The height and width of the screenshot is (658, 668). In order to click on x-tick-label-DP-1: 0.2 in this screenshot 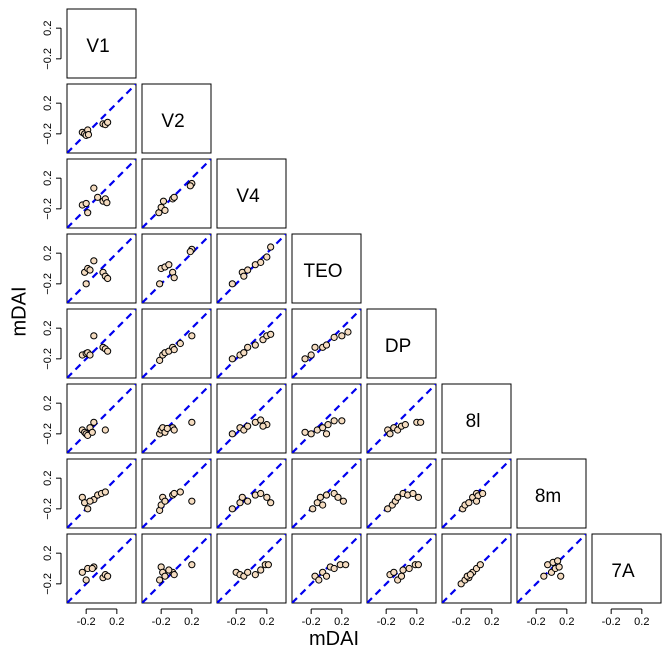, I will do `click(416, 622)`.